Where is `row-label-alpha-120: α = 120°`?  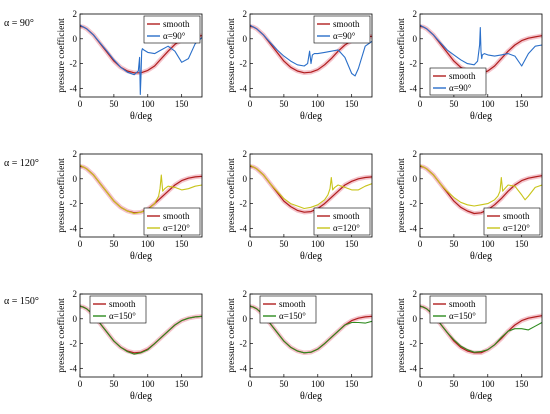
row-label-alpha-120: α = 120° is located at coordinates (21, 163).